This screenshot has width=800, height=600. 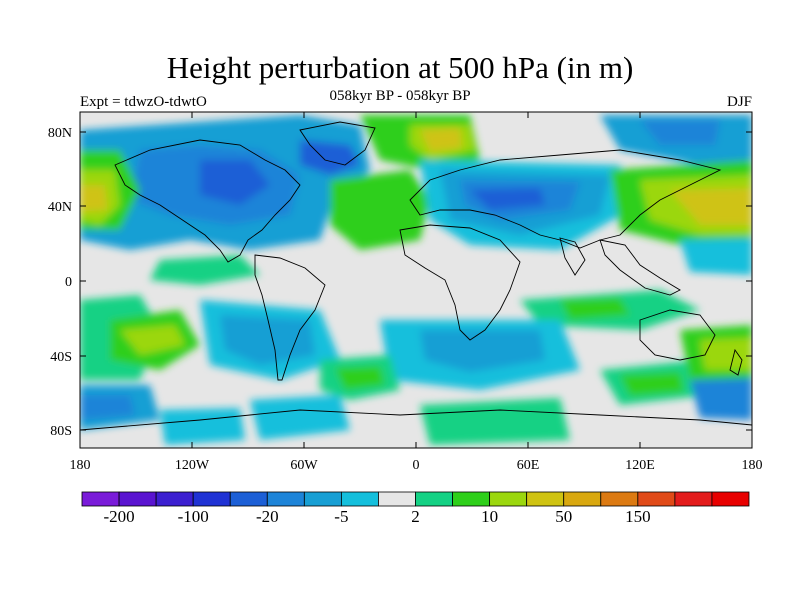 What do you see at coordinates (143, 102) in the screenshot?
I see `experiment-label: Expt = tdwzO-tdwtO` at bounding box center [143, 102].